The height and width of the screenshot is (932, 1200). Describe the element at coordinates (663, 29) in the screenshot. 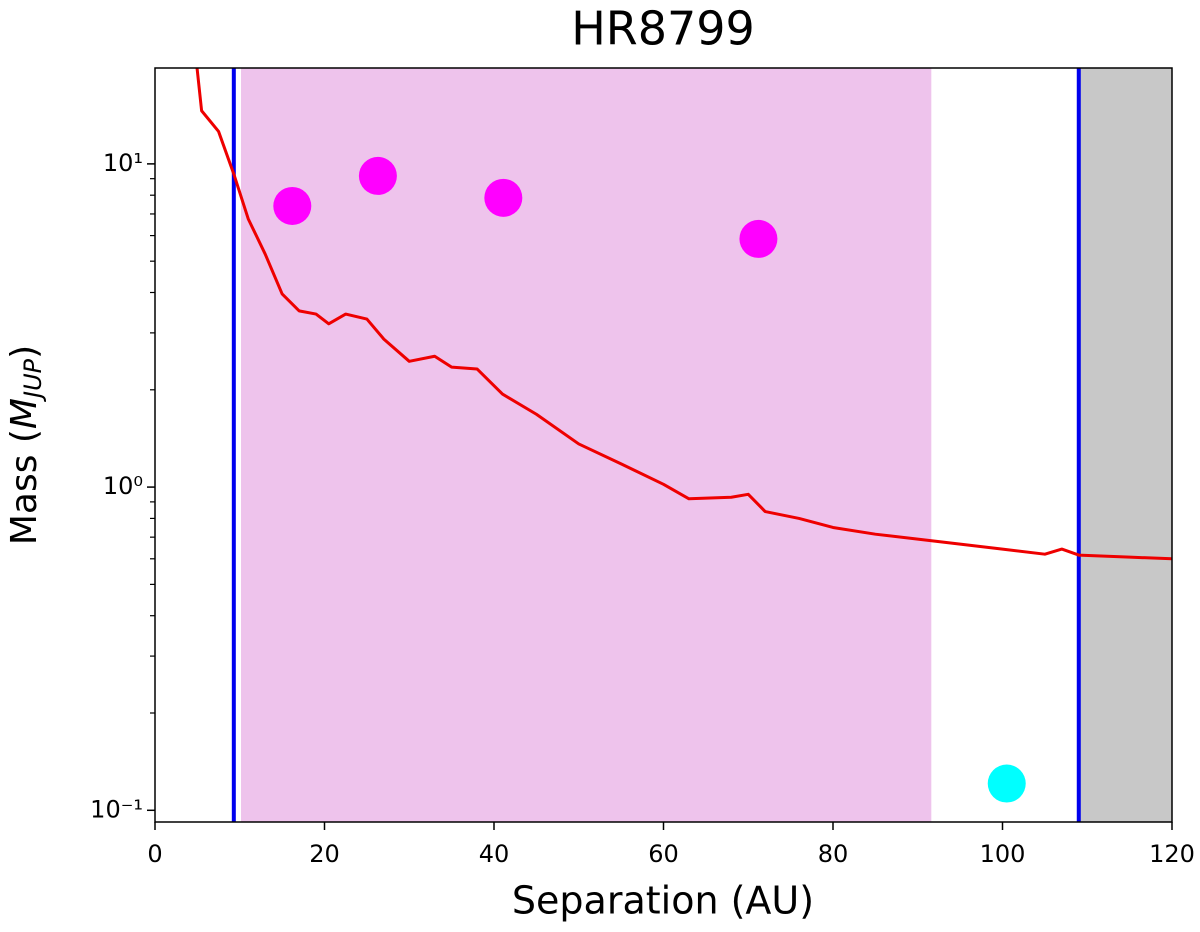

I see `chart-title: HR8799` at that location.